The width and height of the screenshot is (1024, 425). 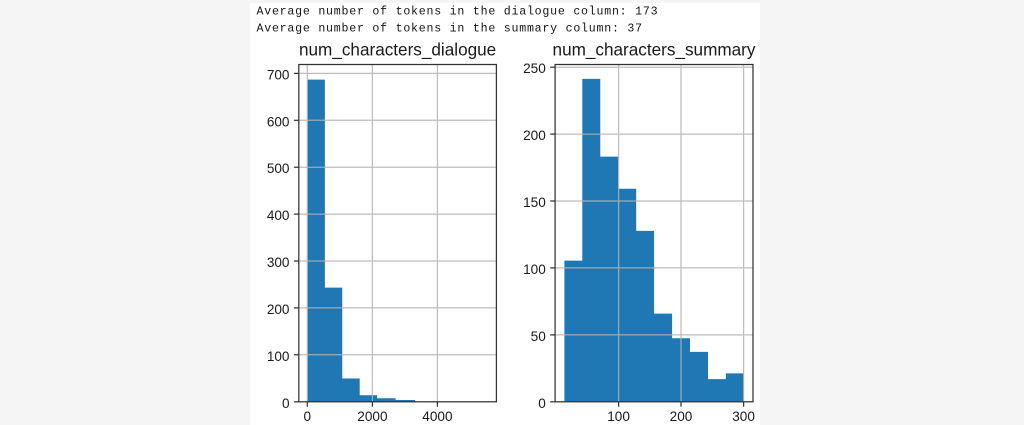 What do you see at coordinates (437, 416) in the screenshot?
I see `svg-text: 4000` at bounding box center [437, 416].